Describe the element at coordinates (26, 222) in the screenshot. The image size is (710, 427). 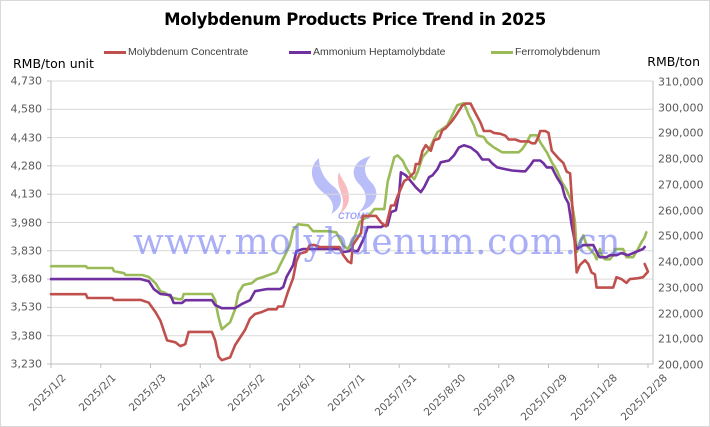
I see `left-axis-tick-label: 3,980` at that location.